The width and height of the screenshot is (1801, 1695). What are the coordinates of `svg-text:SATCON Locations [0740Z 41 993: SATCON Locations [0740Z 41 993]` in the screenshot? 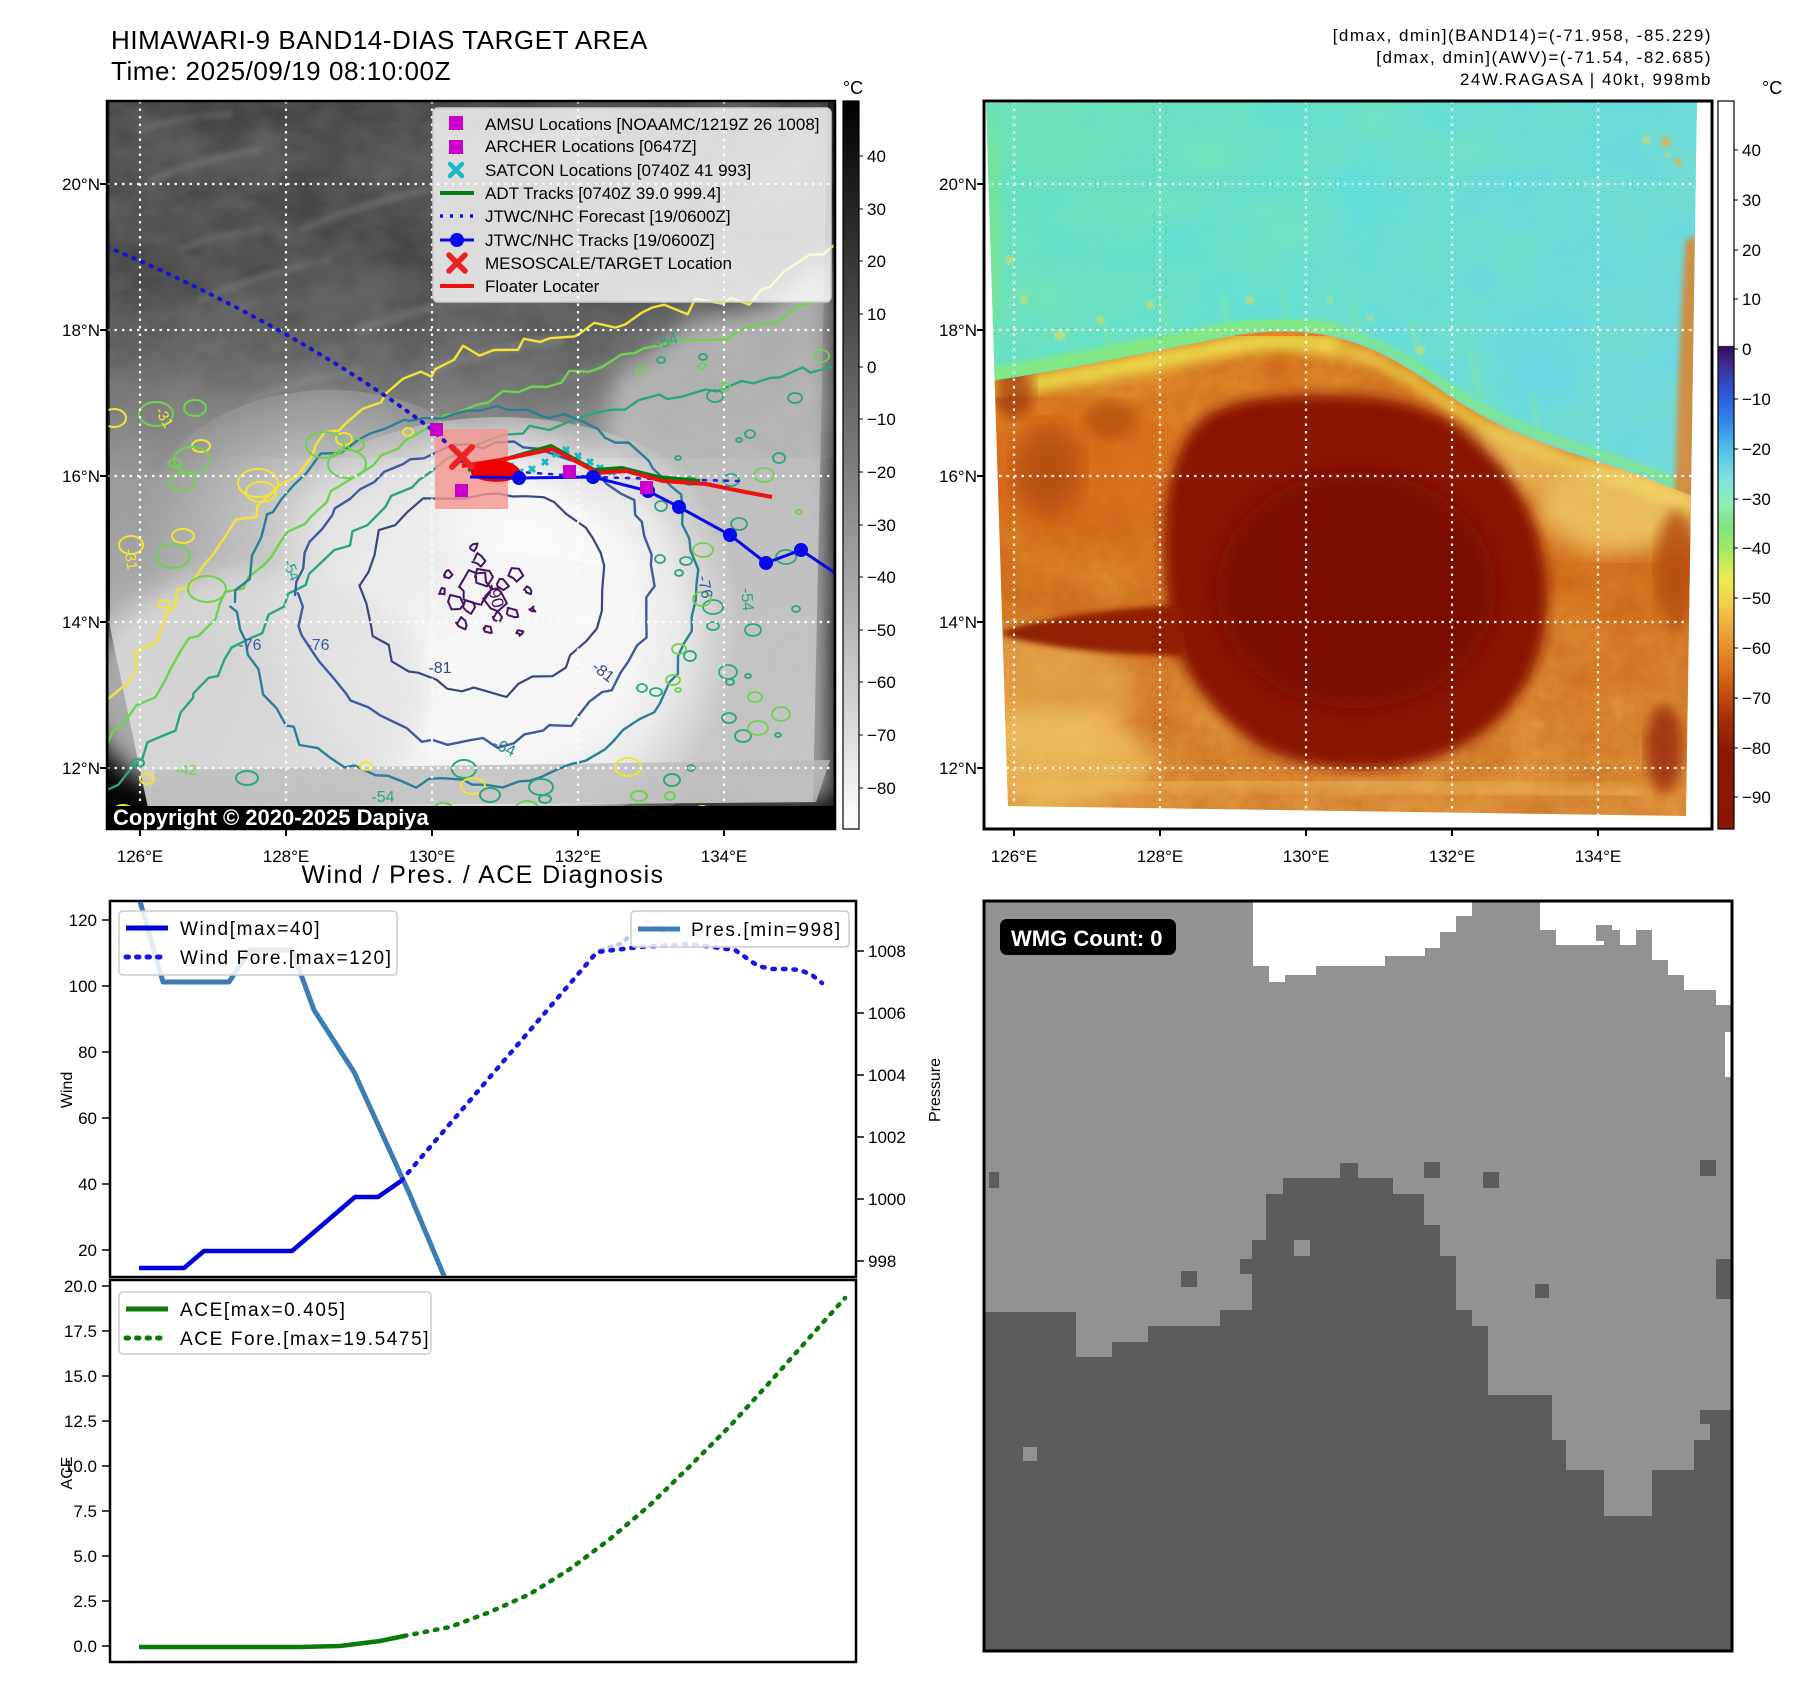 It's located at (618, 170).